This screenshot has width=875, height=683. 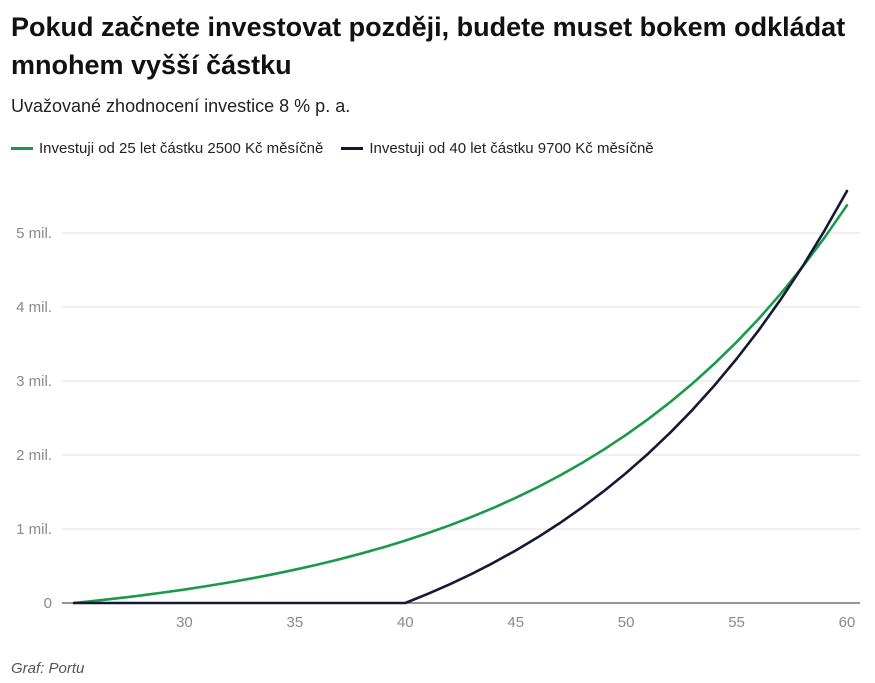 What do you see at coordinates (515, 622) in the screenshot?
I see `x-tick-label: 45` at bounding box center [515, 622].